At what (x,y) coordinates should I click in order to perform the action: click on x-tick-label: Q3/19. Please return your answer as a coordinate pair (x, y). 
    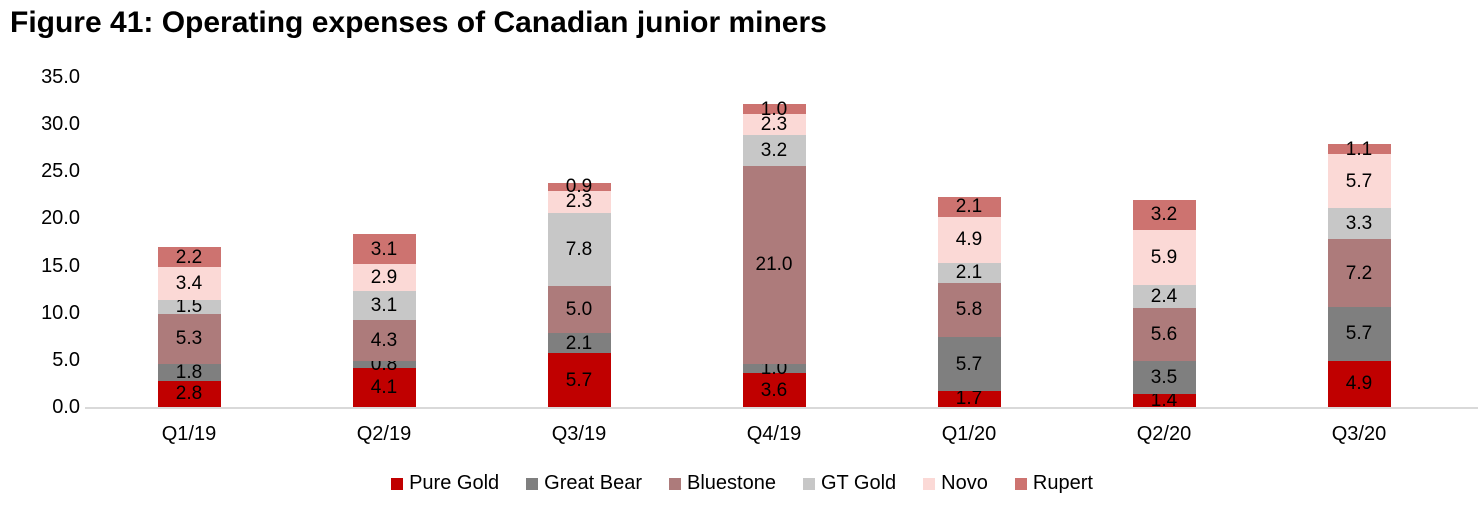
    Looking at the image, I should click on (579, 434).